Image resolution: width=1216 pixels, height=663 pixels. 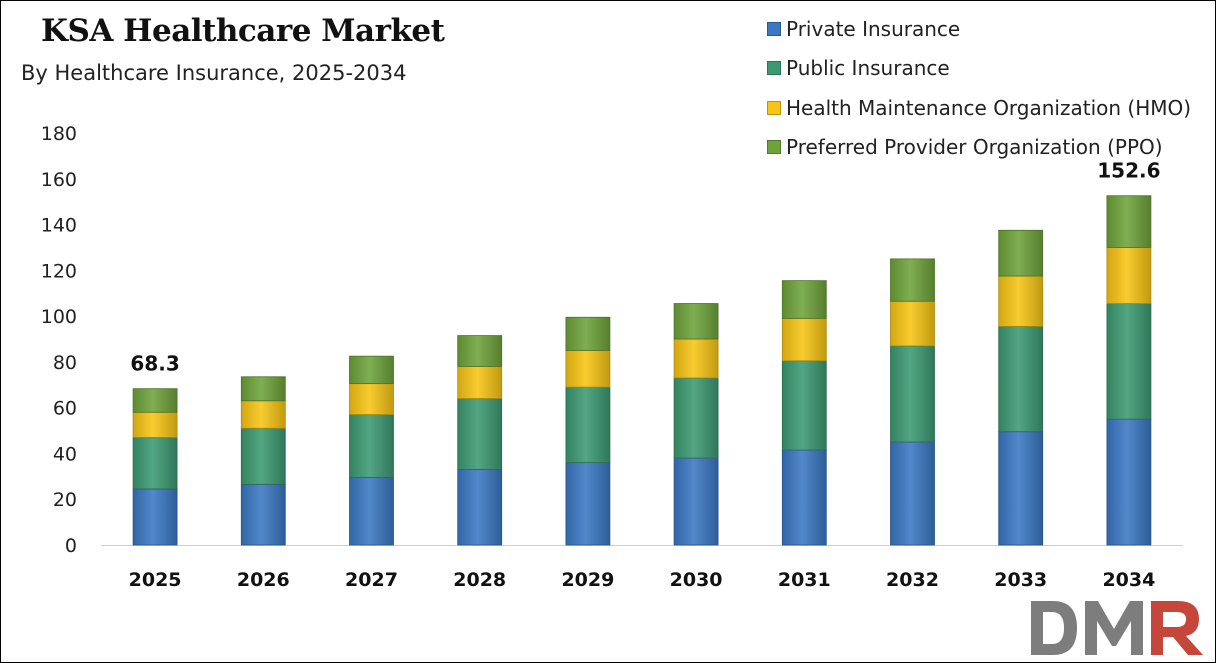 What do you see at coordinates (59, 226) in the screenshot?
I see `y-tick-label: 140` at bounding box center [59, 226].